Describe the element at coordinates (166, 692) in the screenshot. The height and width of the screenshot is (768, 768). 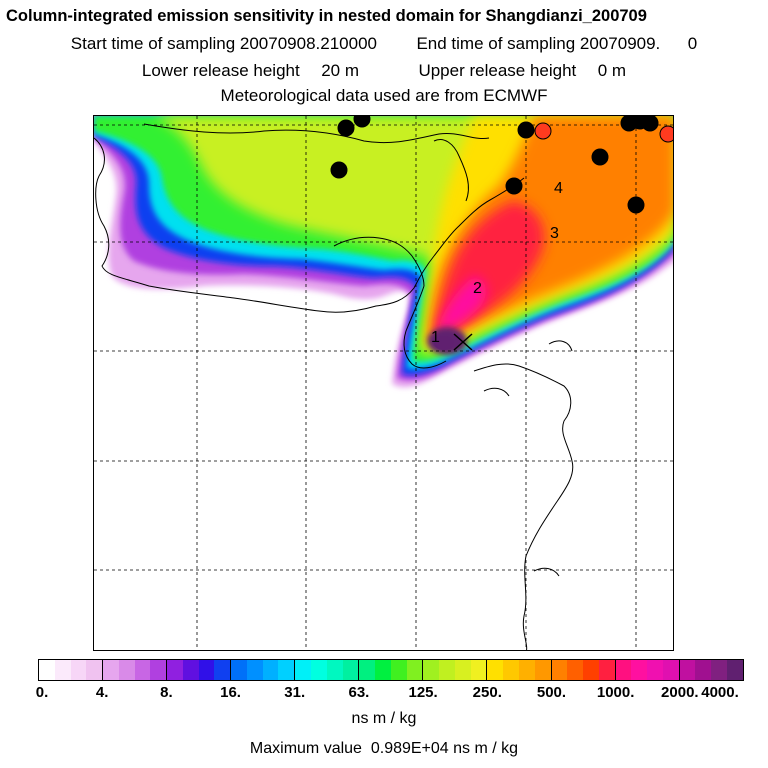
I see `colorbar-tick-label: 8.` at that location.